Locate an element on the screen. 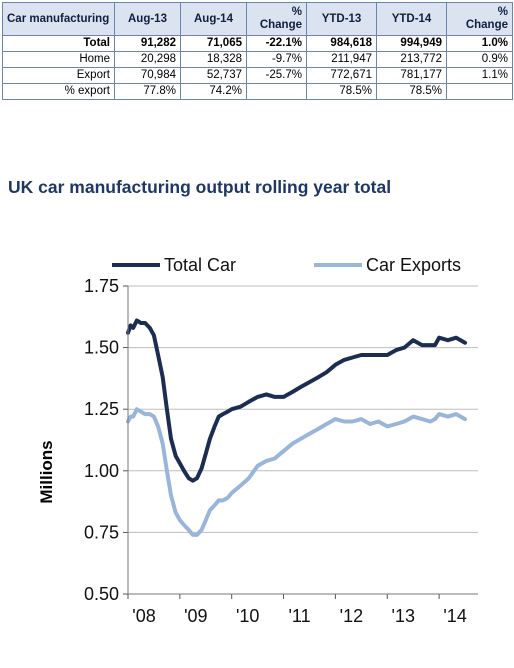 The image size is (514, 668). y-tick-label: 1.00 is located at coordinates (101, 471).